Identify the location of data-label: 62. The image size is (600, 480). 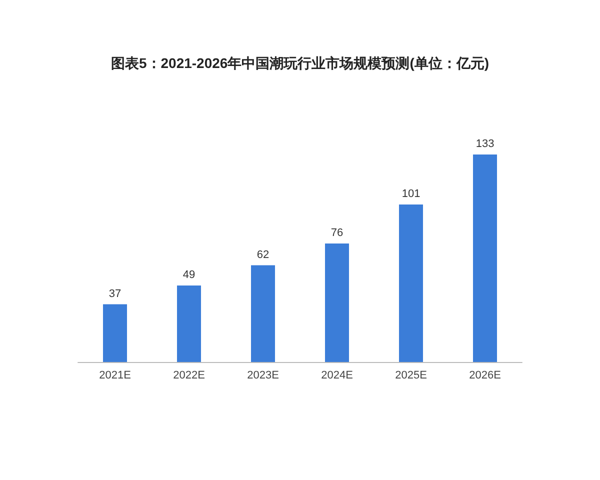
(263, 254).